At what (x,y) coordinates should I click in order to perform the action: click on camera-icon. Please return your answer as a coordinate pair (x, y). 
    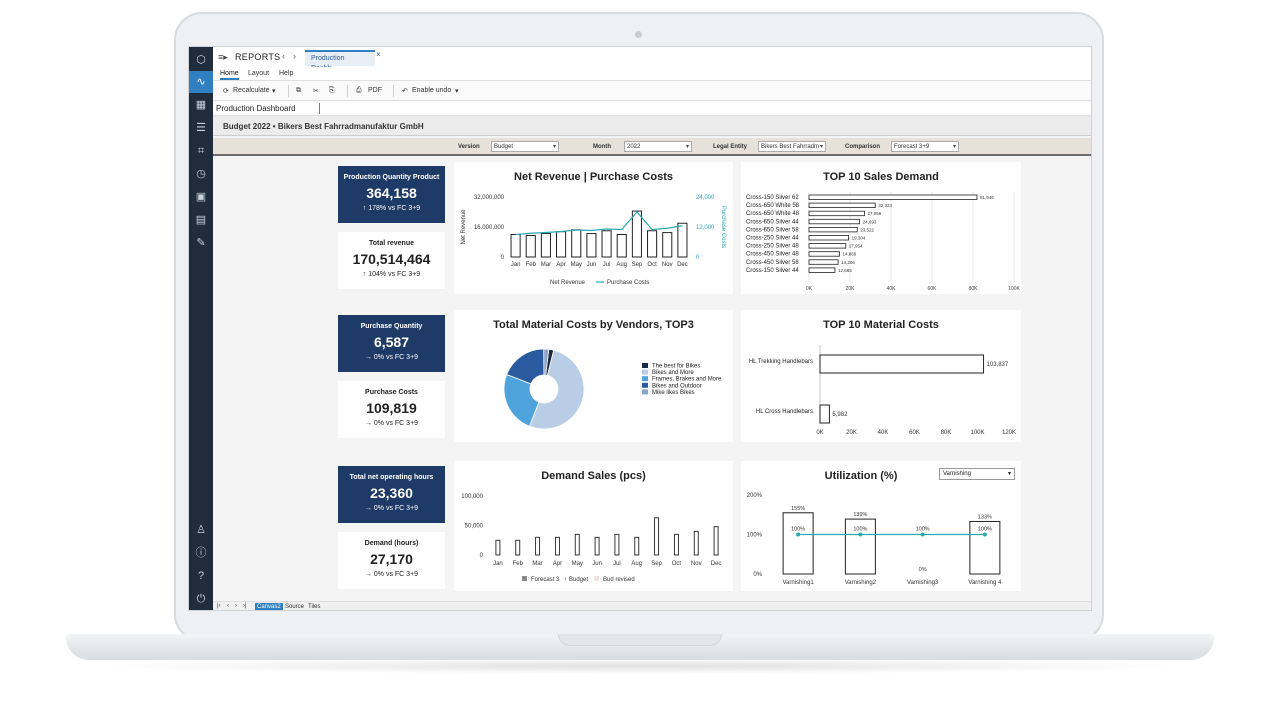
    Looking at the image, I should click on (638, 34).